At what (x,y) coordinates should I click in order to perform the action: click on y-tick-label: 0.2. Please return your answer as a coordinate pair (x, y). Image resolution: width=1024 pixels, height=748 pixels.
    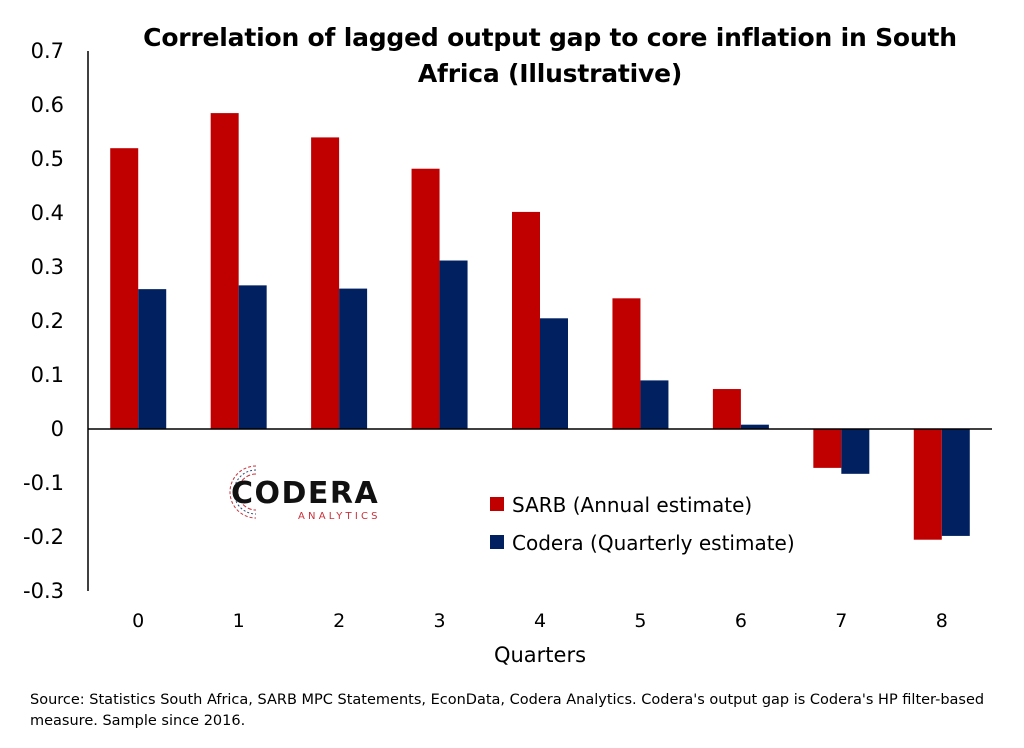
    Looking at the image, I should click on (47, 321).